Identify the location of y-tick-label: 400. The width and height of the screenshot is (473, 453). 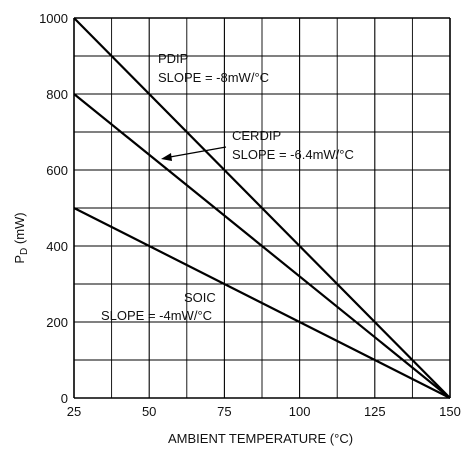
(57, 246).